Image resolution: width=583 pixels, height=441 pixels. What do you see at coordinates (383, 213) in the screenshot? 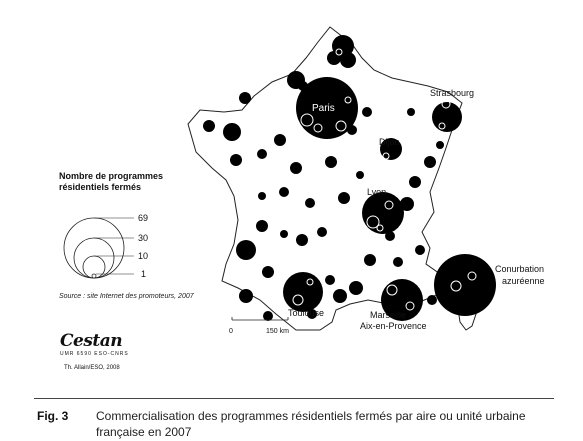
I see `symbol-lyon` at bounding box center [383, 213].